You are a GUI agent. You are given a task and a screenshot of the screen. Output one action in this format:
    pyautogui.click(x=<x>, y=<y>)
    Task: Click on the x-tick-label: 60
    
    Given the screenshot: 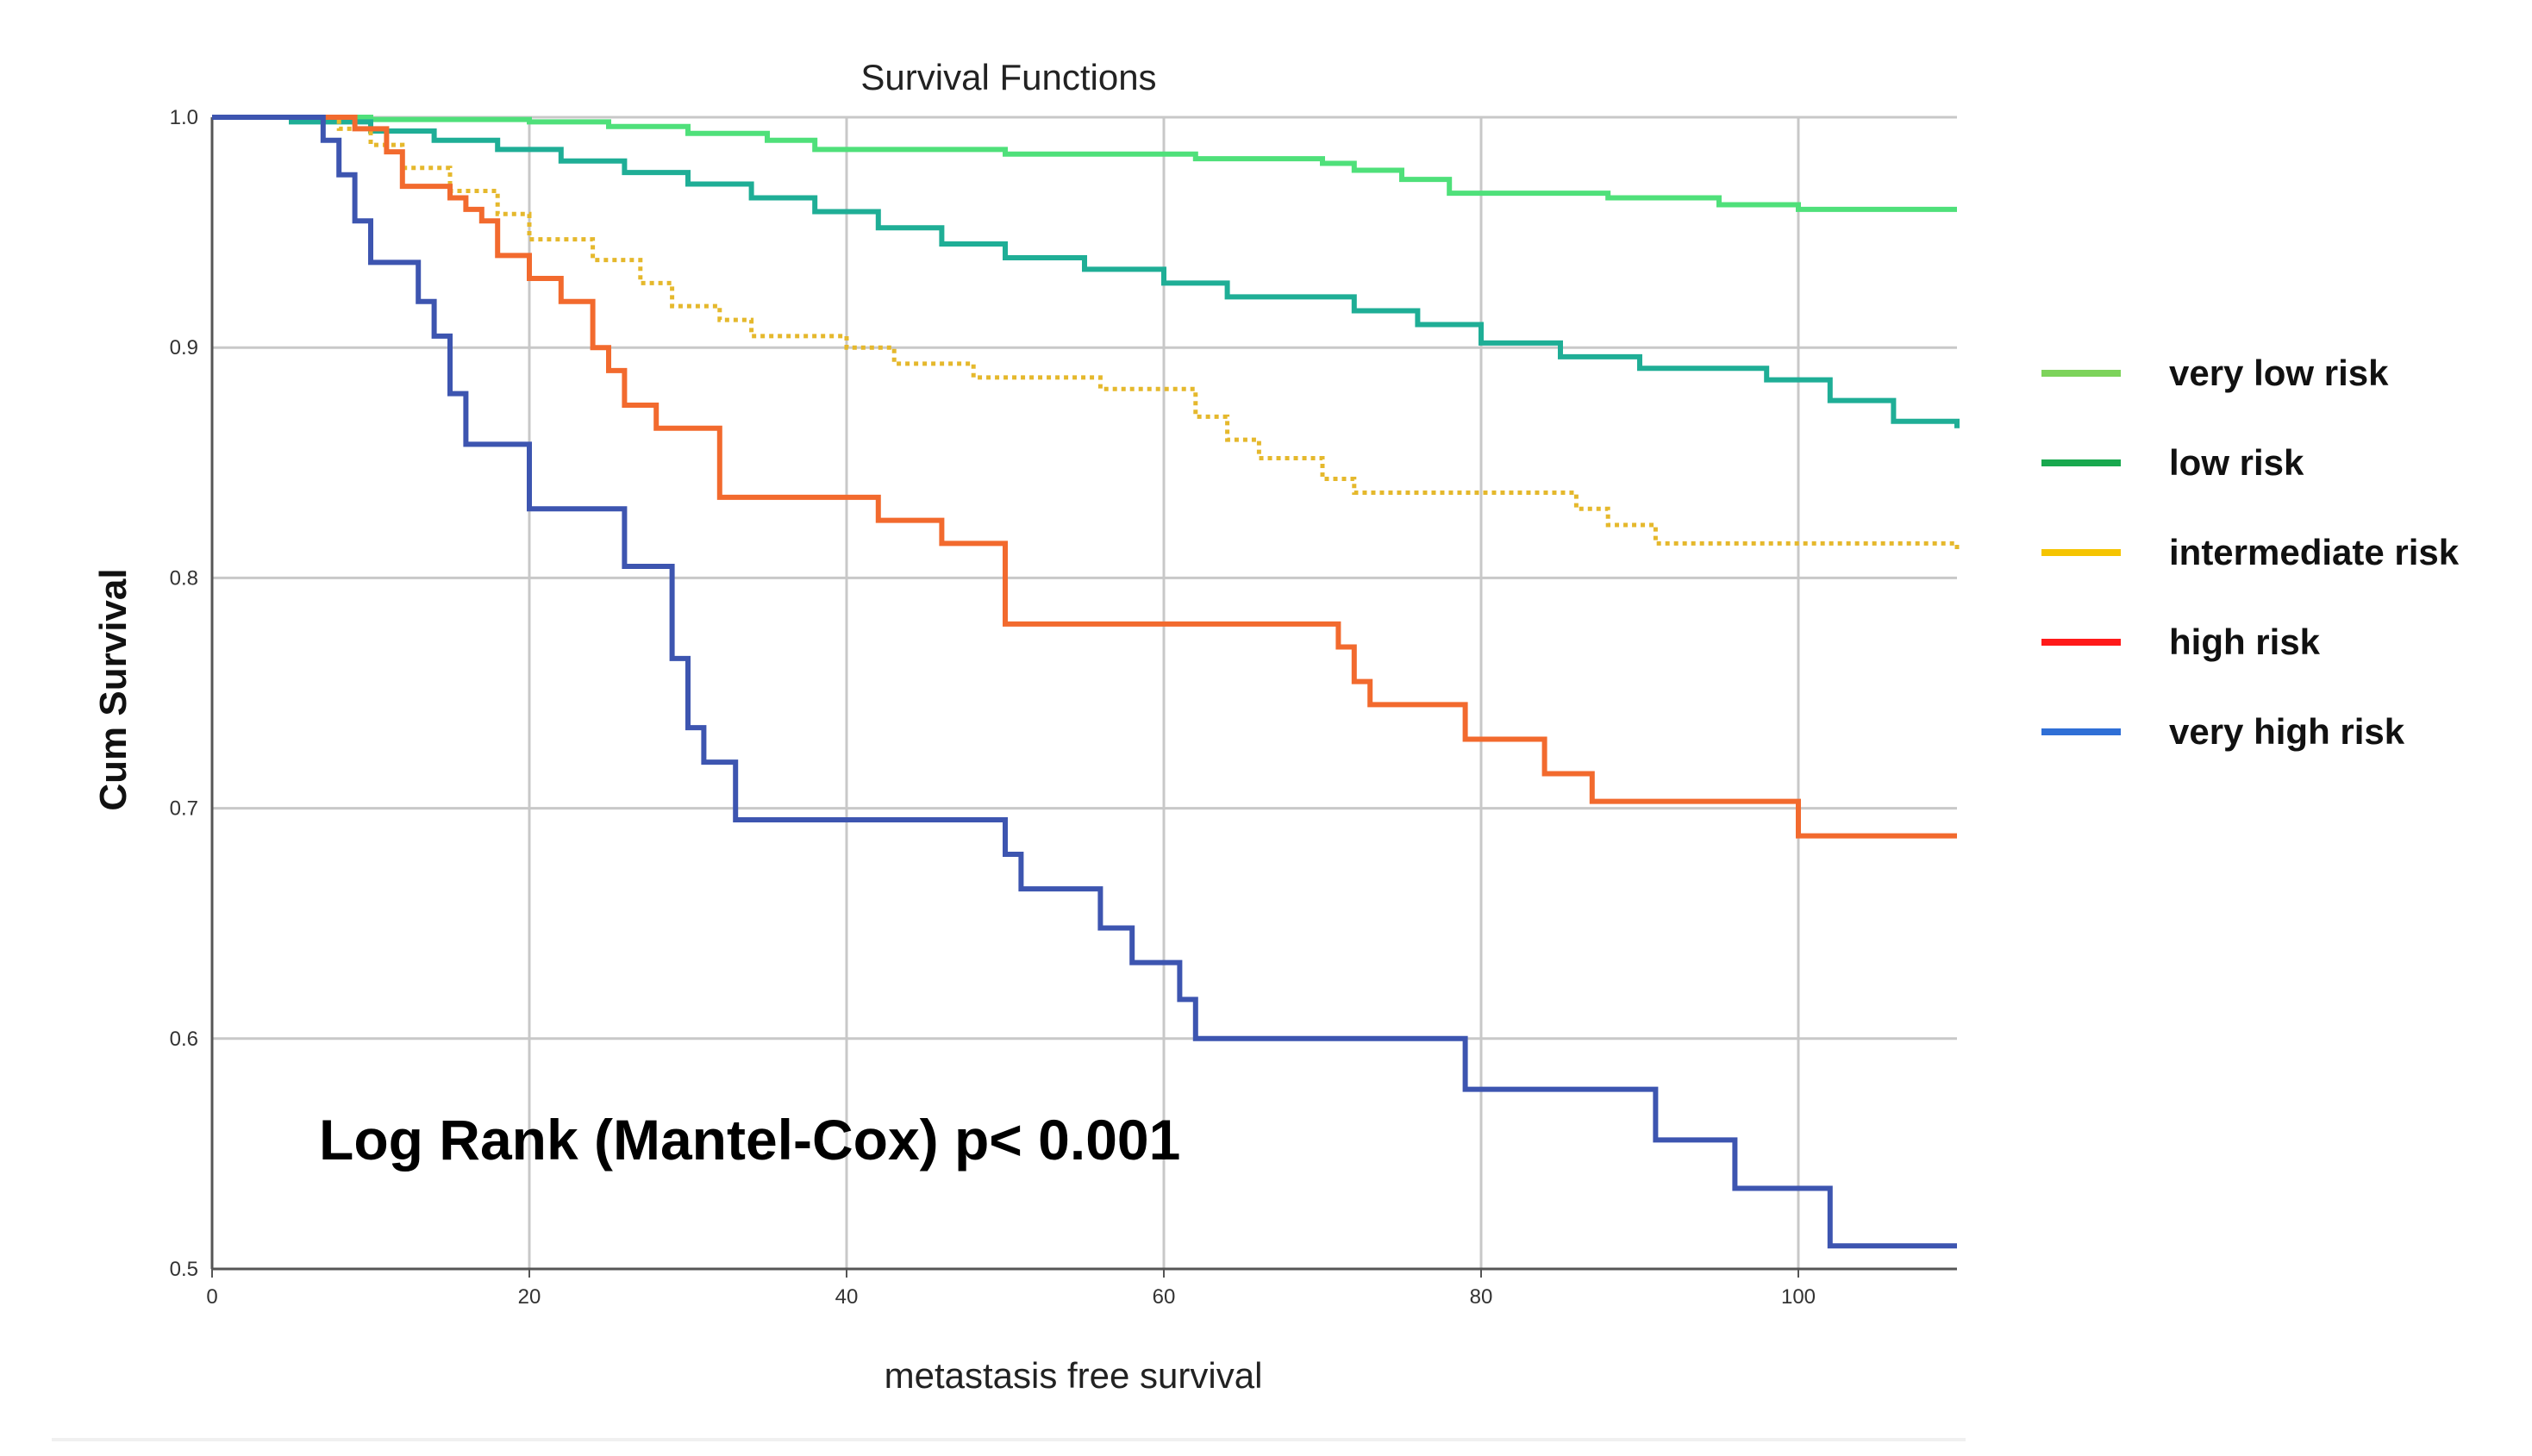 What is the action you would take?
    pyautogui.click(x=1165, y=1297)
    